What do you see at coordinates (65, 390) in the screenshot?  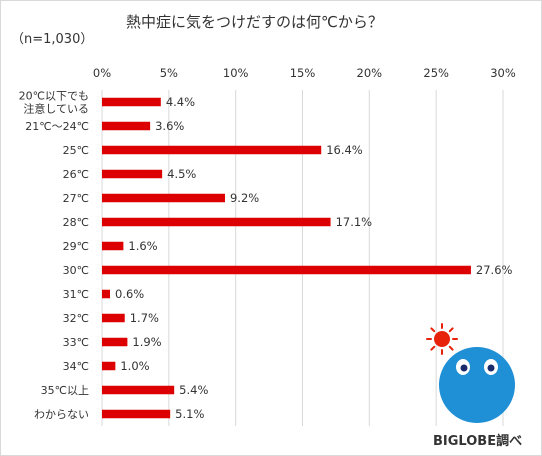 I see `category-label: 35℃以上` at bounding box center [65, 390].